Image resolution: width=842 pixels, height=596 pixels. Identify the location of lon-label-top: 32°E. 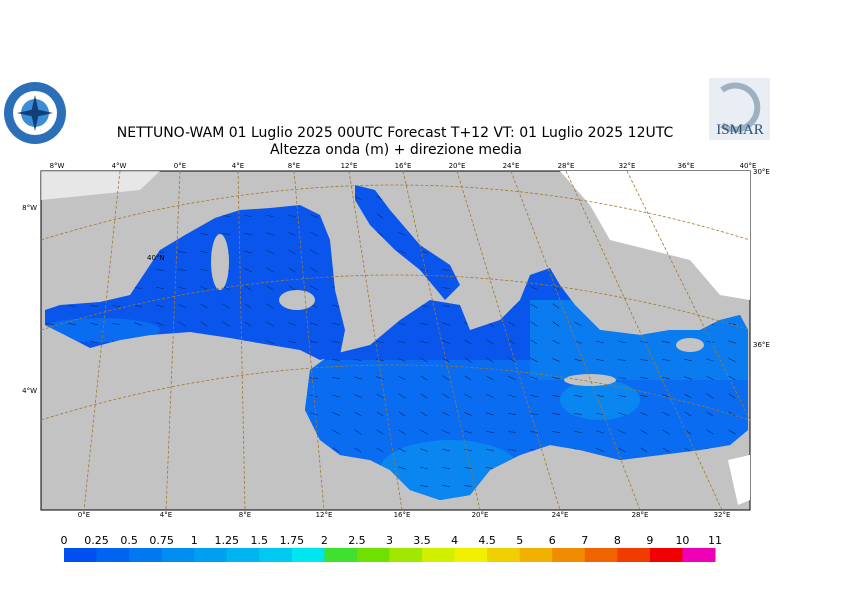
(627, 166).